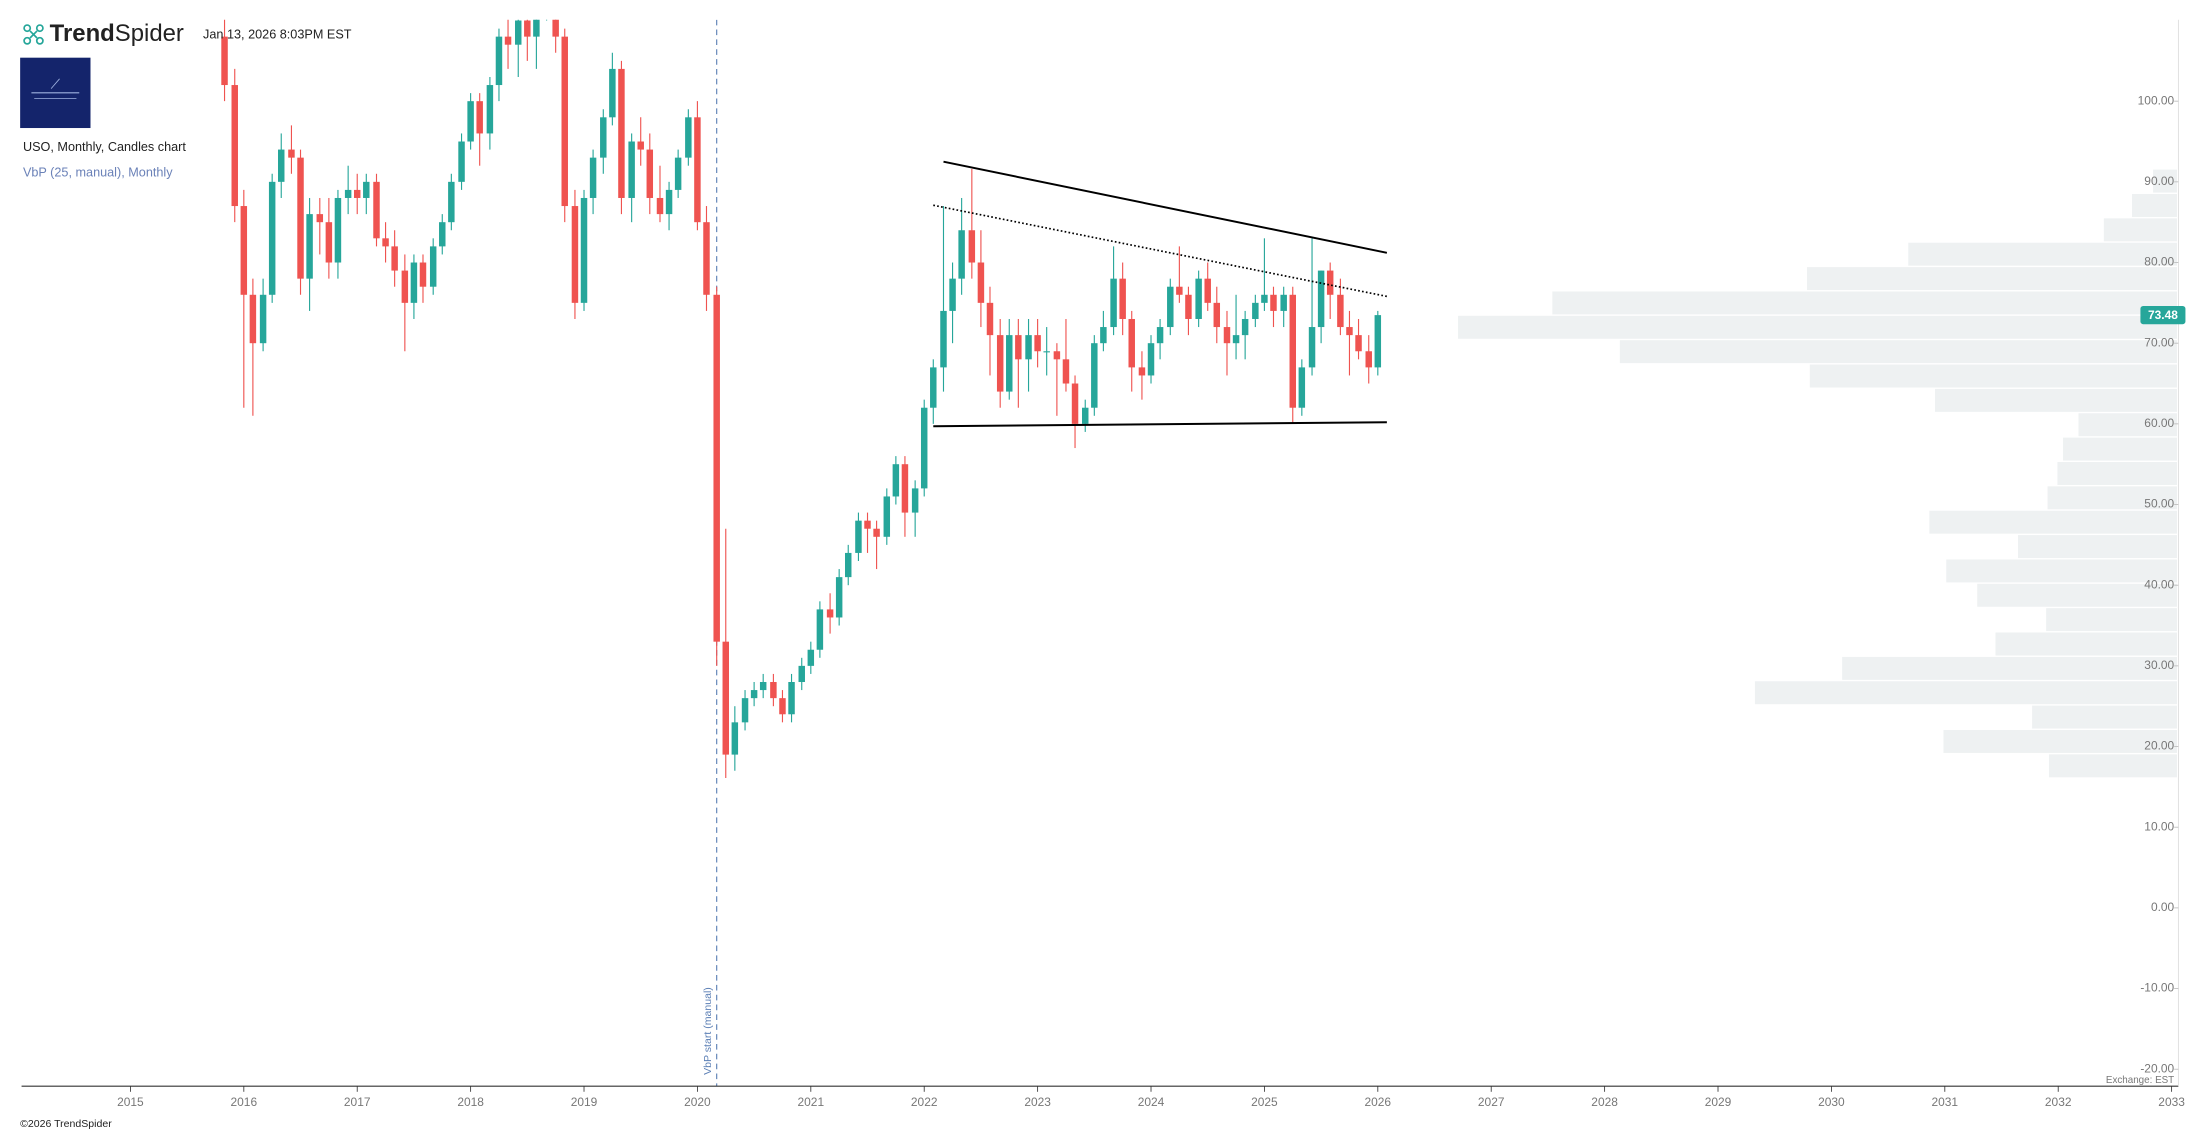  Describe the element at coordinates (2159, 746) in the screenshot. I see `y-tick-label: 20.00` at that location.